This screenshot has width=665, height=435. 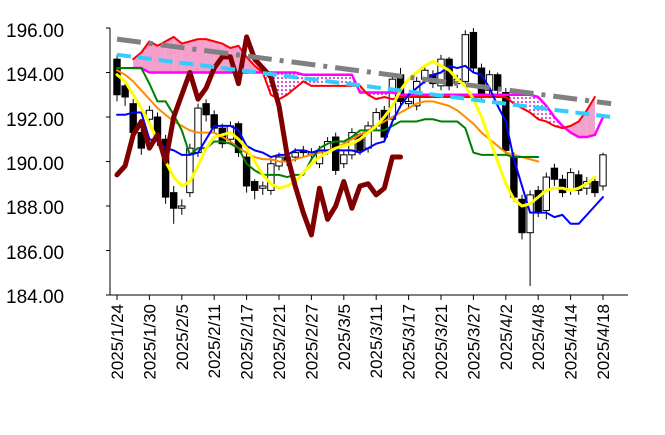 What do you see at coordinates (376, 341) in the screenshot?
I see `x-tick-label: 2025/3/11` at bounding box center [376, 341].